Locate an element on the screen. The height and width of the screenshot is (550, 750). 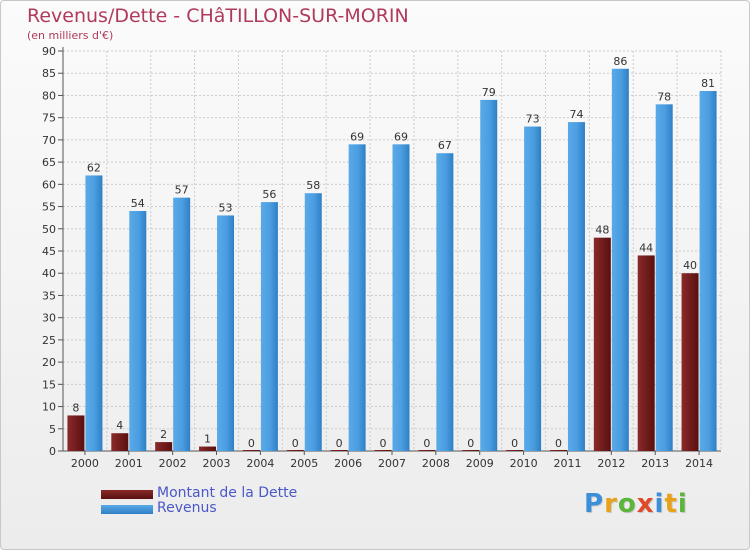
data-label-revenus: 56 is located at coordinates (269, 194).